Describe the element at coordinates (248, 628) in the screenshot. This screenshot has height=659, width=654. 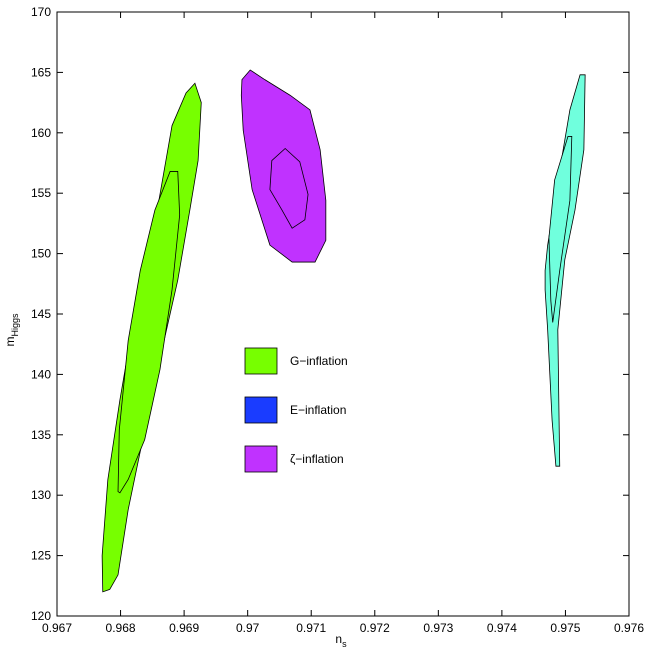
I see `x-tick-label: 0.97` at that location.